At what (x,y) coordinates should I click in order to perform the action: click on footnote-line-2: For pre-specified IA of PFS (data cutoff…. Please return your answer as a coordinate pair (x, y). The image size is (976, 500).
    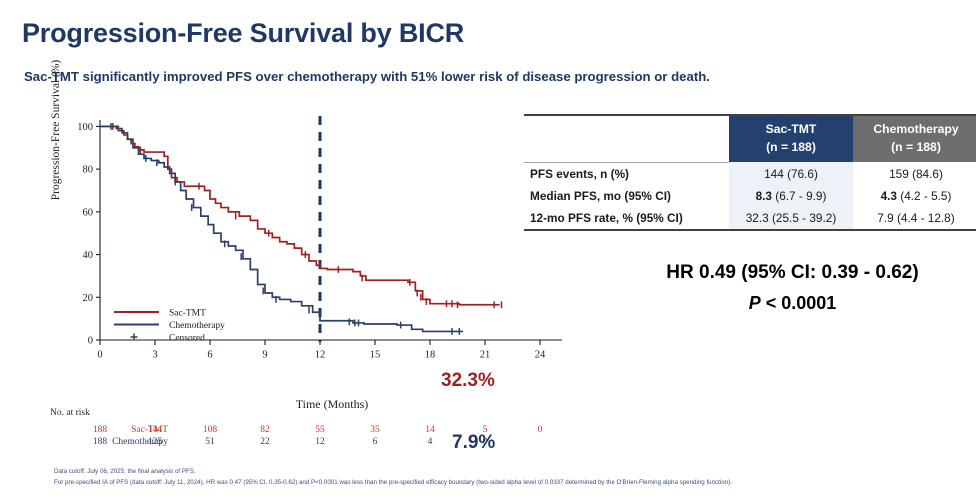
    Looking at the image, I should click on (393, 483).